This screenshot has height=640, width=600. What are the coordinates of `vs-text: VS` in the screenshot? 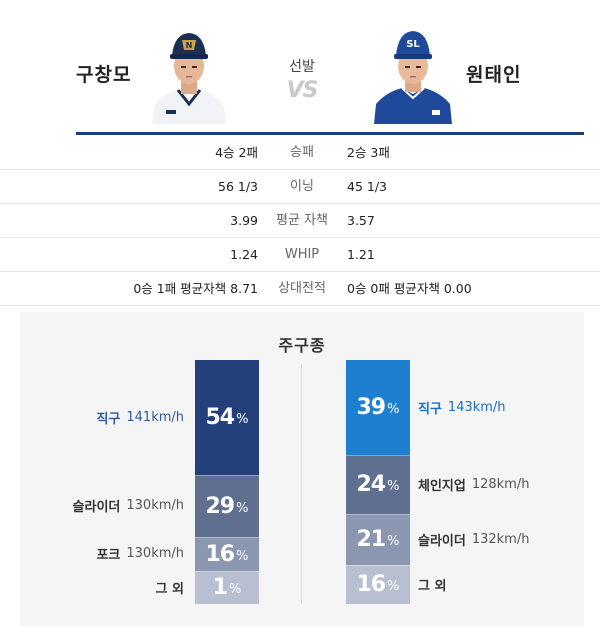 It's located at (302, 90).